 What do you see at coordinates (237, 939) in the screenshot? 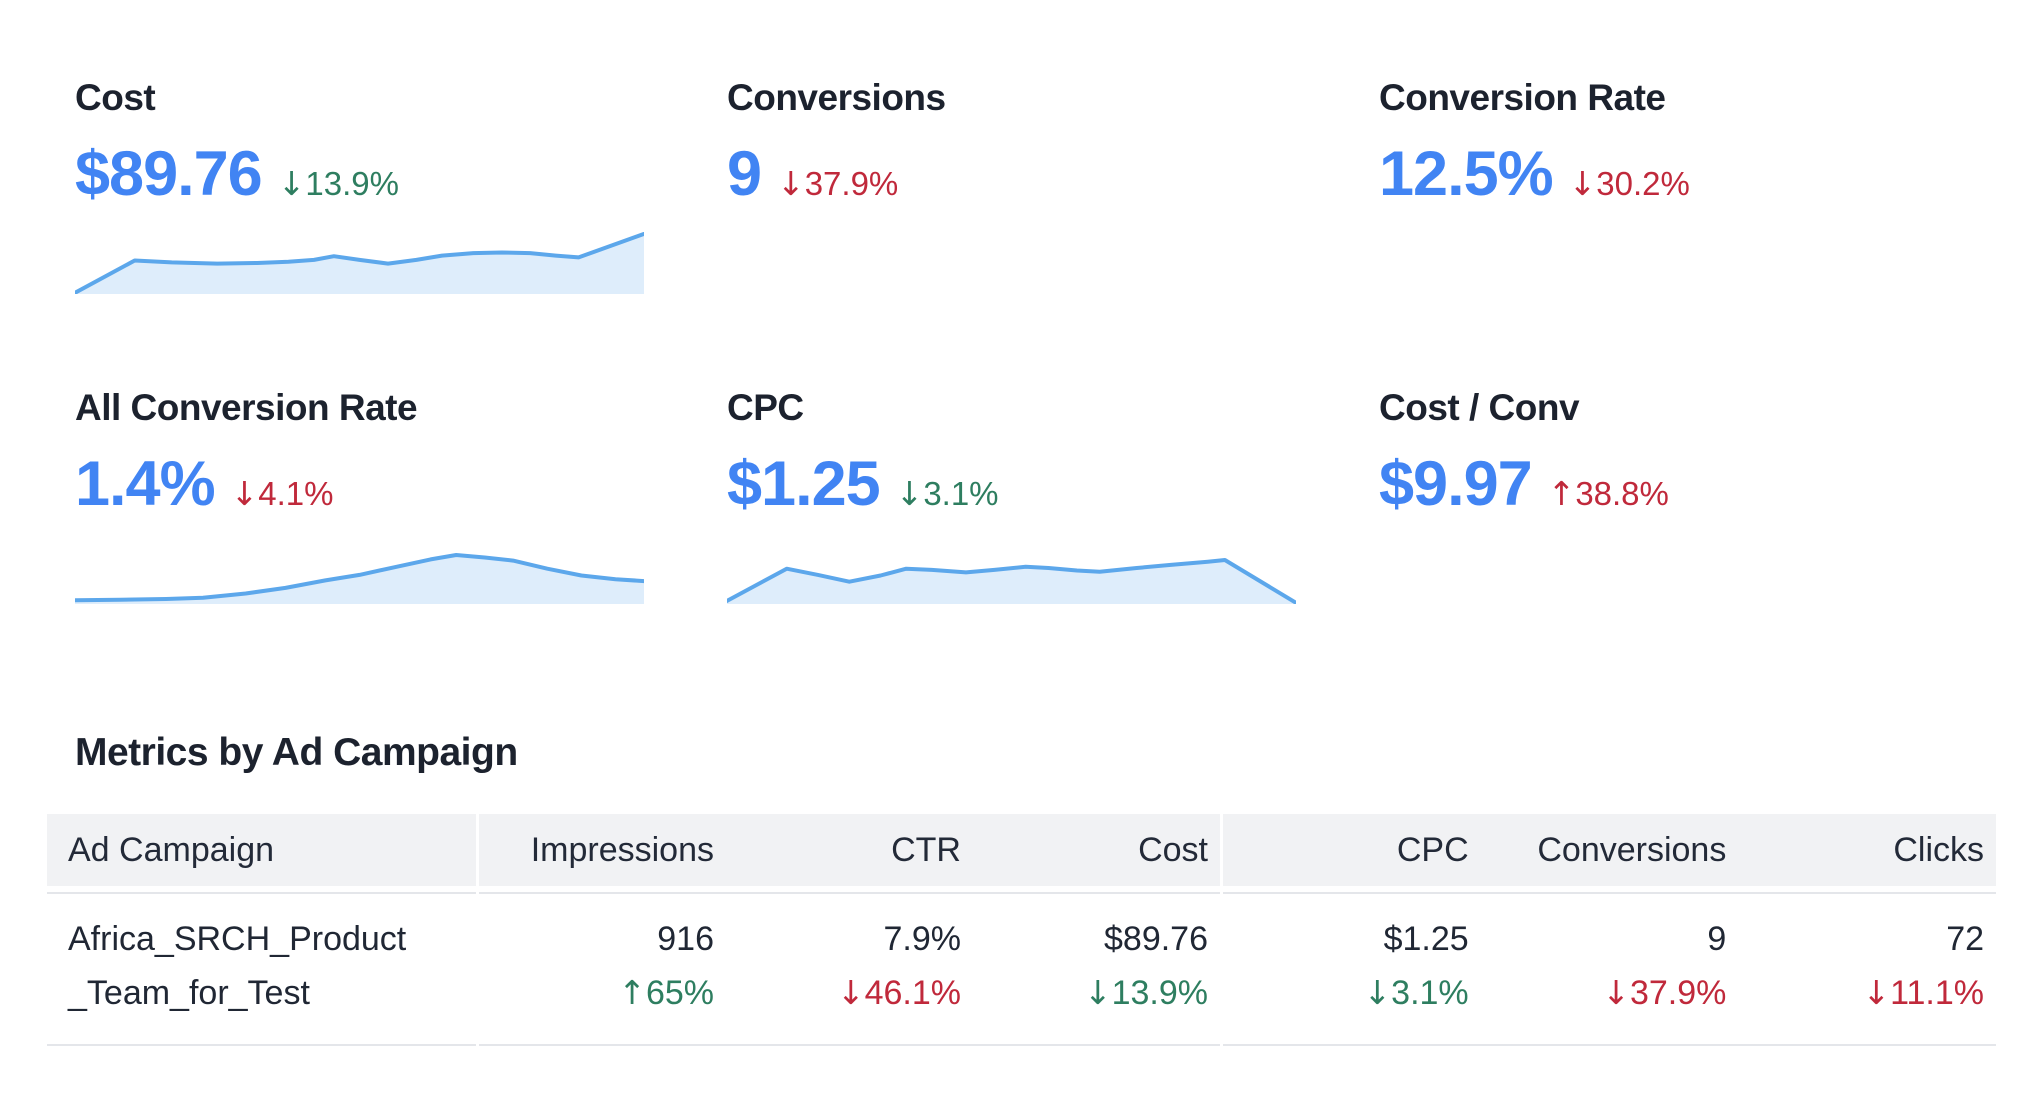
I see `campaign-name-line: Africa_SRCH_Product` at bounding box center [237, 939].